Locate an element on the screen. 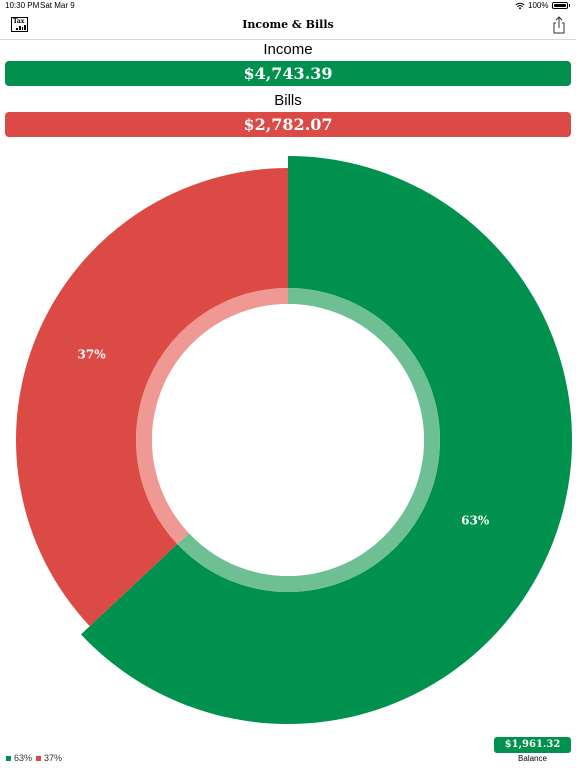 The height and width of the screenshot is (768, 576). tax-logo-icon: Tax is located at coordinates (19, 24).